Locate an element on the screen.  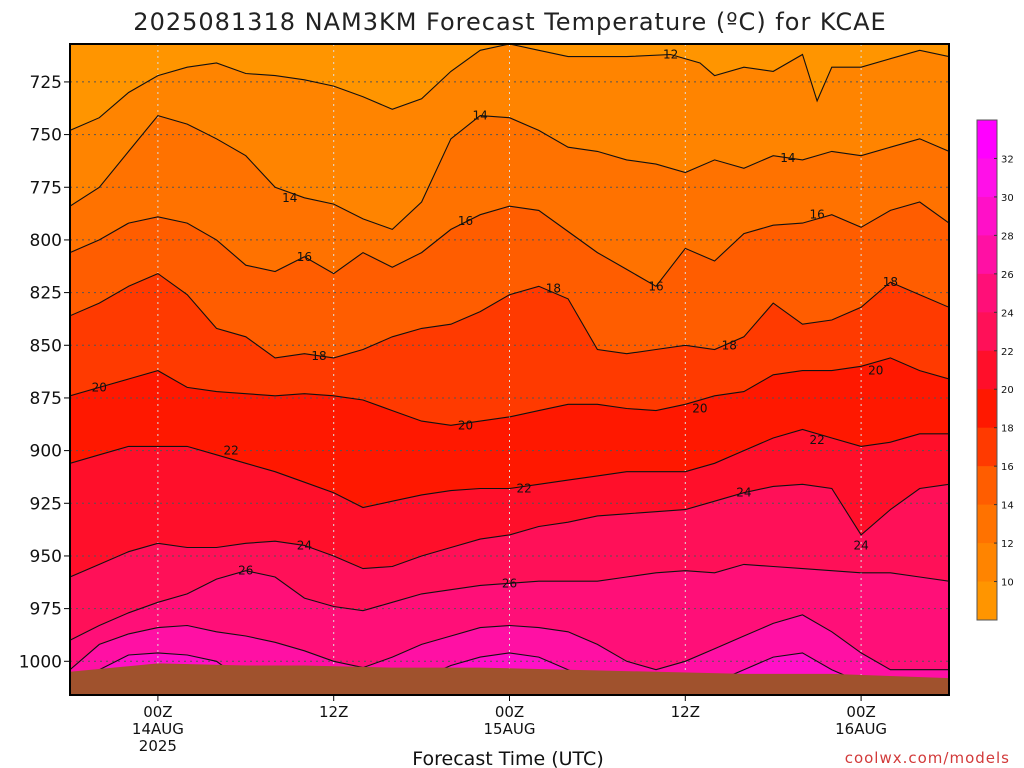
x-axis-label: Forecast Time (UTC) is located at coordinates (507, 758).